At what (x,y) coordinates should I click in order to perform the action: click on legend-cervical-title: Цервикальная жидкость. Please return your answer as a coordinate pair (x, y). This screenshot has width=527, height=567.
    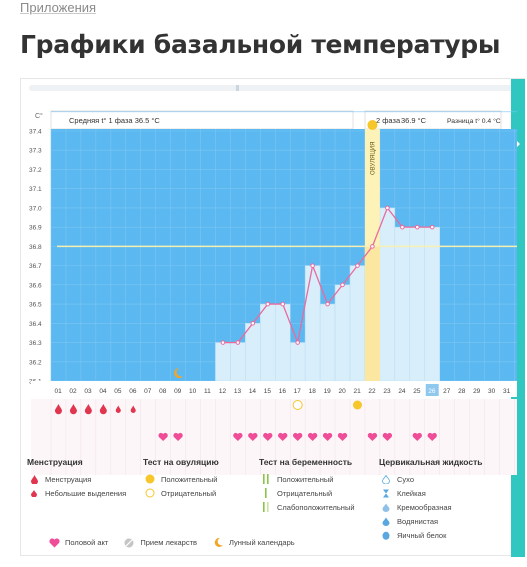
    Looking at the image, I should click on (431, 462).